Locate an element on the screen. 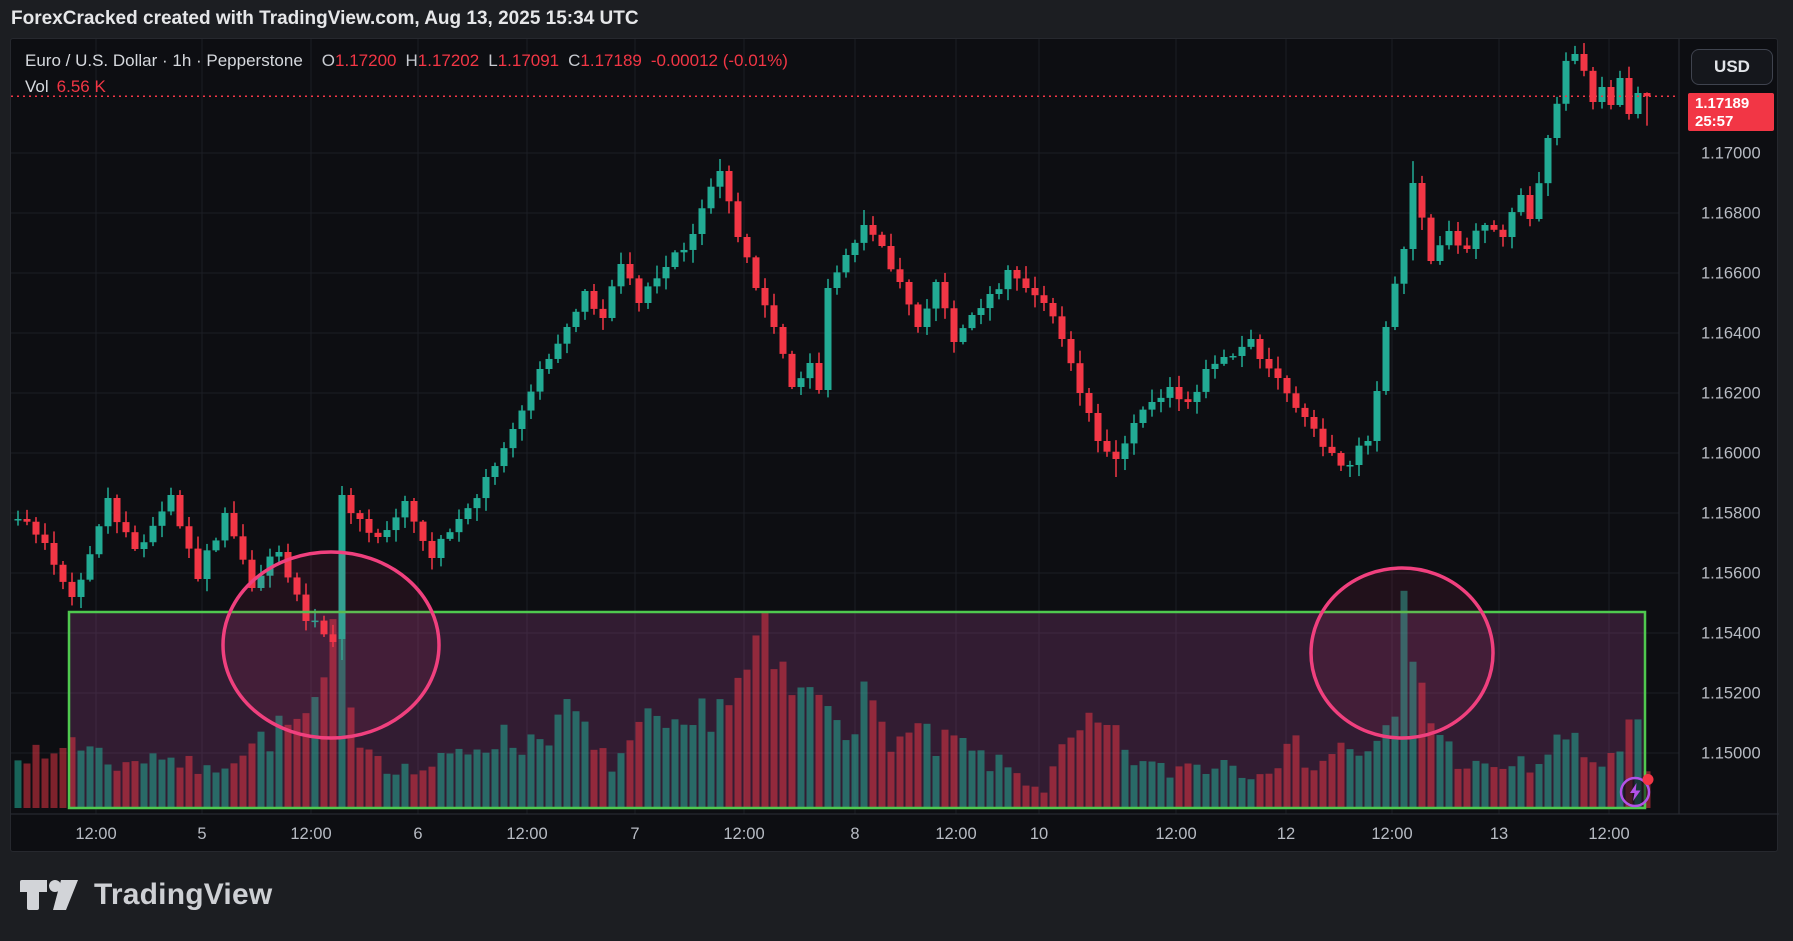 Image resolution: width=1793 pixels, height=941 pixels. svg-text: 1.15600 is located at coordinates (1731, 574).